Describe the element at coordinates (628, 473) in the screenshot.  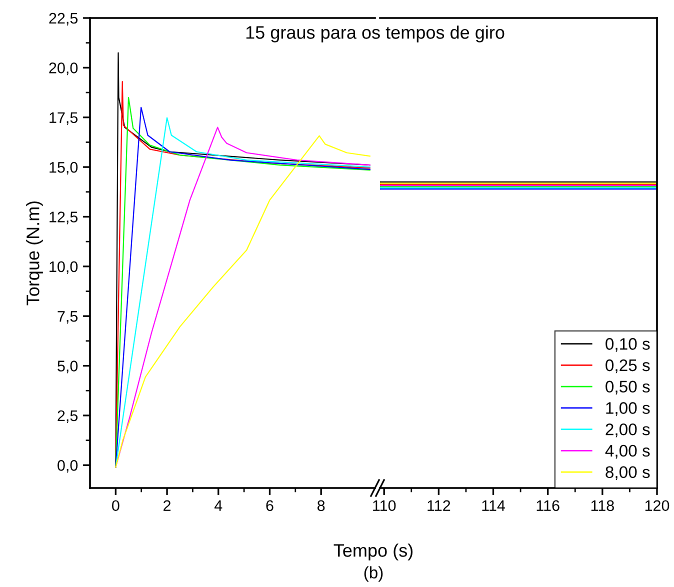
I see `legend-label: 8,00 s` at that location.